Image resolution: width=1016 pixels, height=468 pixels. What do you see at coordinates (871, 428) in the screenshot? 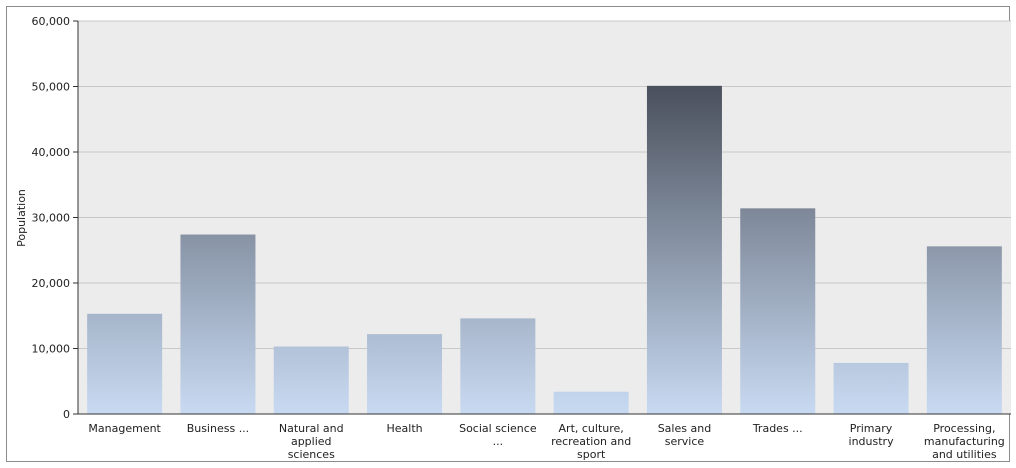
I see `x-category-label-line: Primary` at bounding box center [871, 428].